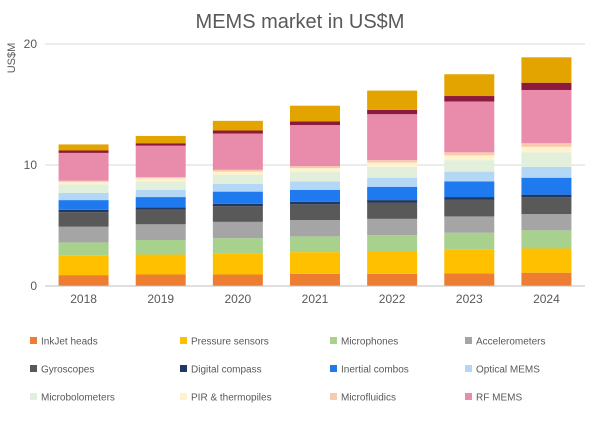 The height and width of the screenshot is (425, 600). I want to click on y-tick-label: 0, so click(33, 286).